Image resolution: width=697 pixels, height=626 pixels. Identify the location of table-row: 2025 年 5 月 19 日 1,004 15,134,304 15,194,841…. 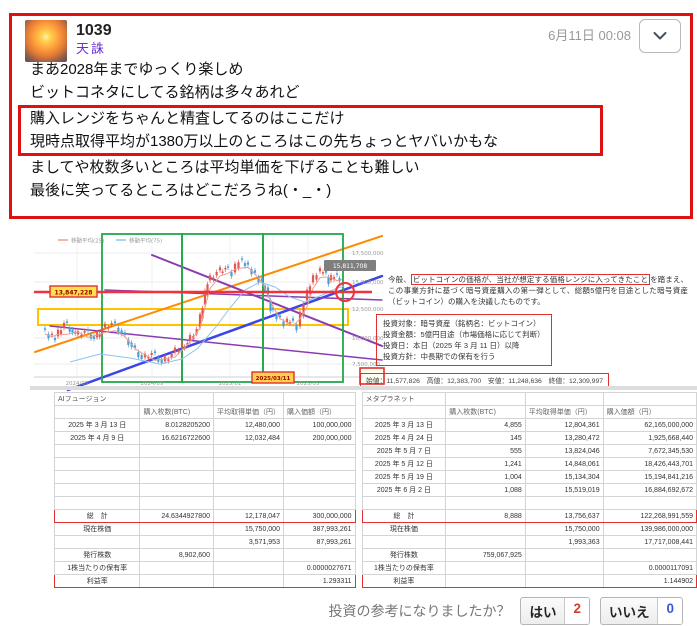
(529, 477).